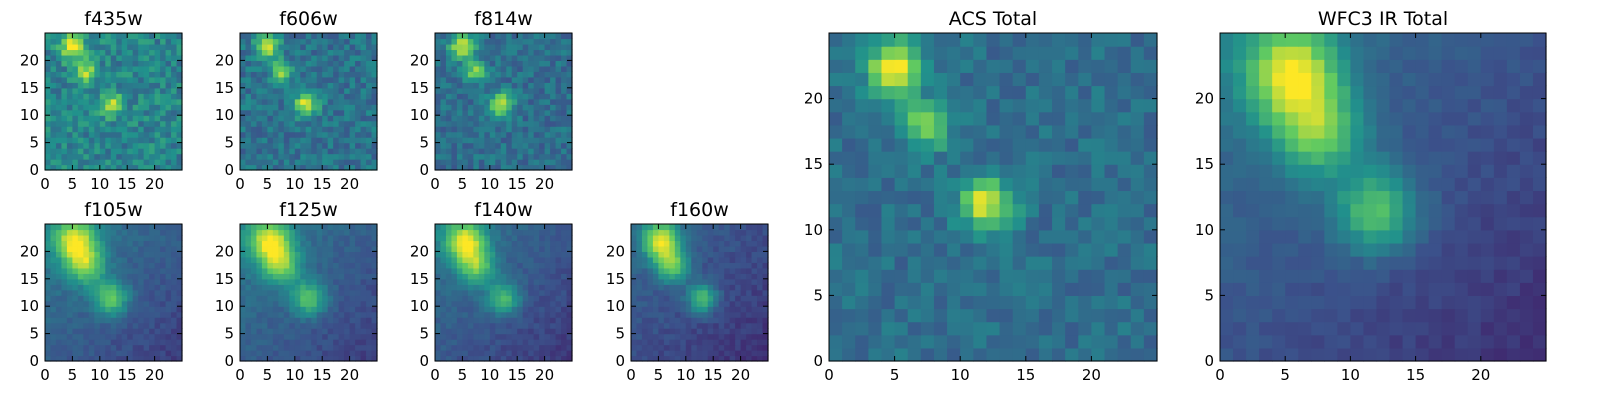 The height and width of the screenshot is (400, 1600). What do you see at coordinates (615, 306) in the screenshot?
I see `y-tick-label: 10` at bounding box center [615, 306].